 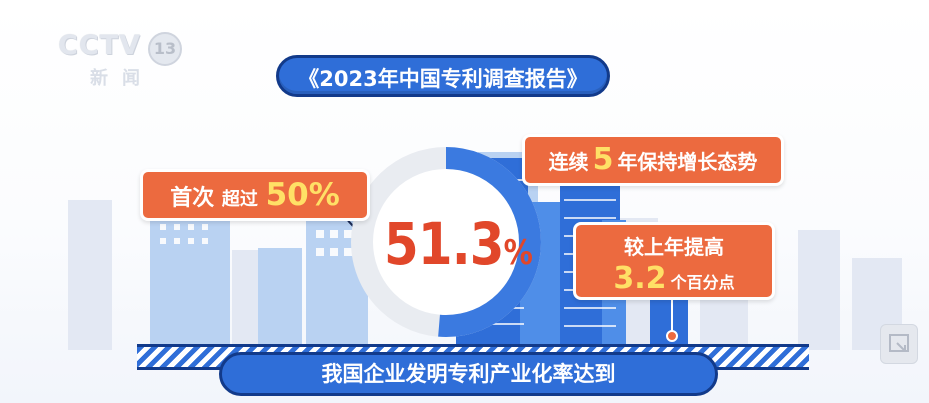 I want to click on callout-left-value: 50%, so click(x=302, y=195).